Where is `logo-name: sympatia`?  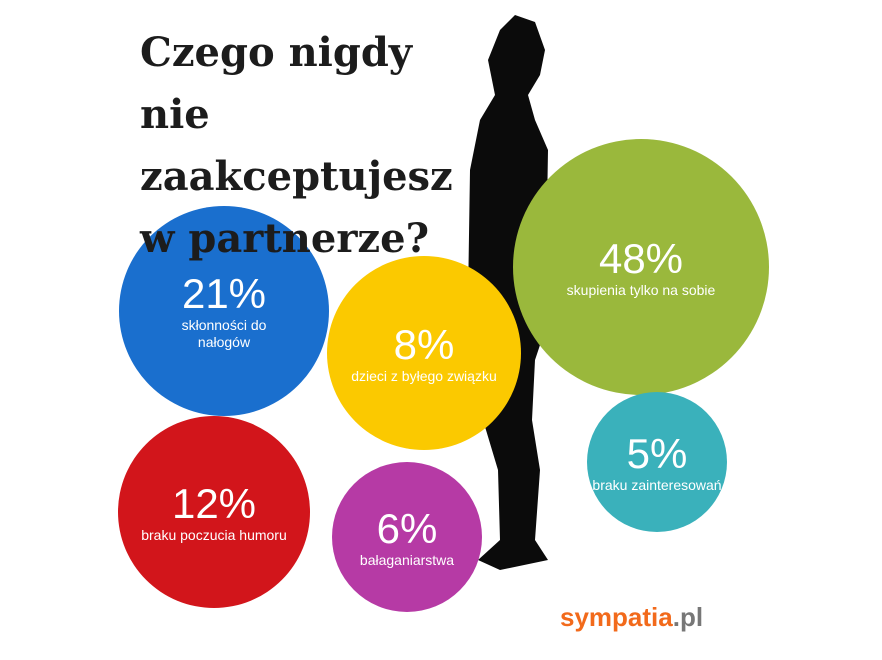
logo-name: sympatia is located at coordinates (616, 617).